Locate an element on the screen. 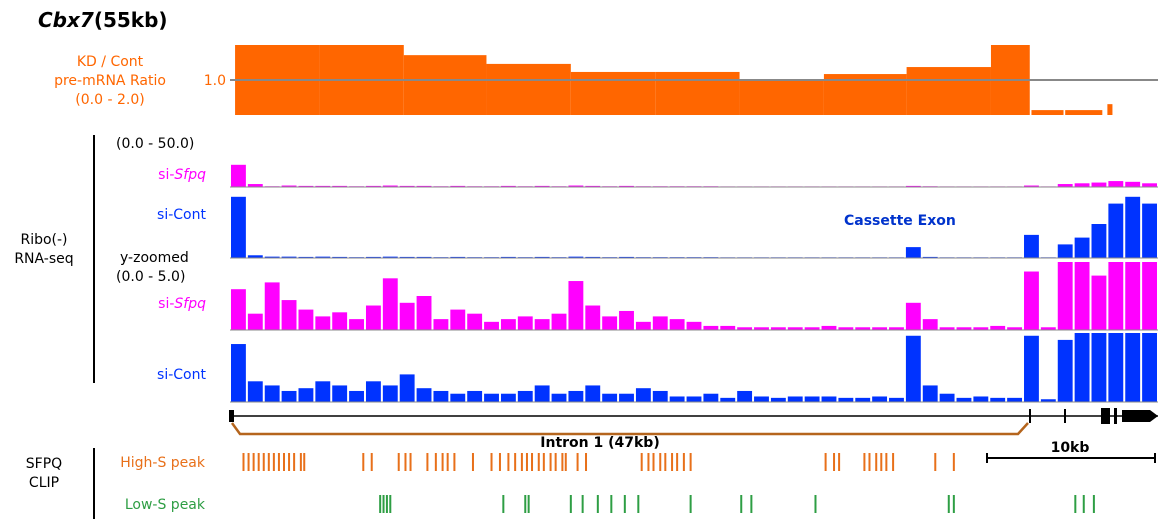 The height and width of the screenshot is (523, 1158). track-name-part: Sfpq is located at coordinates (190, 304).